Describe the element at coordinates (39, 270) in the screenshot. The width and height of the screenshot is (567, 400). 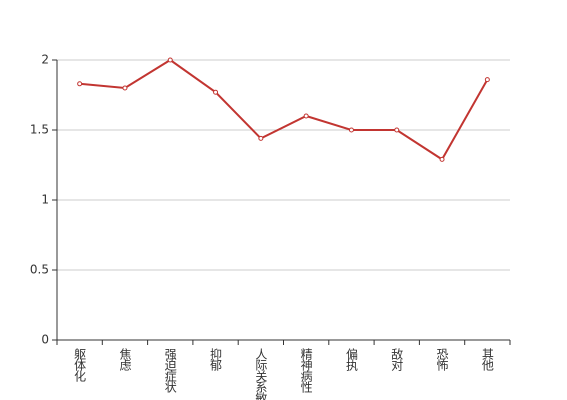
I see `y-tick-label: 0.5` at that location.